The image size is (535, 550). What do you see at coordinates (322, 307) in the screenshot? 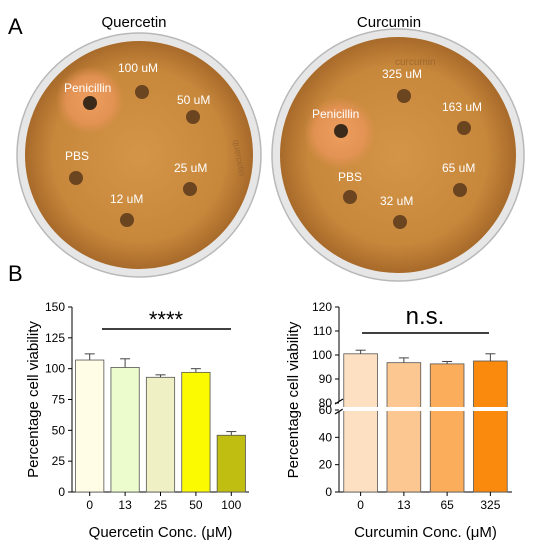
I see `y-tick-label: 120` at bounding box center [322, 307].